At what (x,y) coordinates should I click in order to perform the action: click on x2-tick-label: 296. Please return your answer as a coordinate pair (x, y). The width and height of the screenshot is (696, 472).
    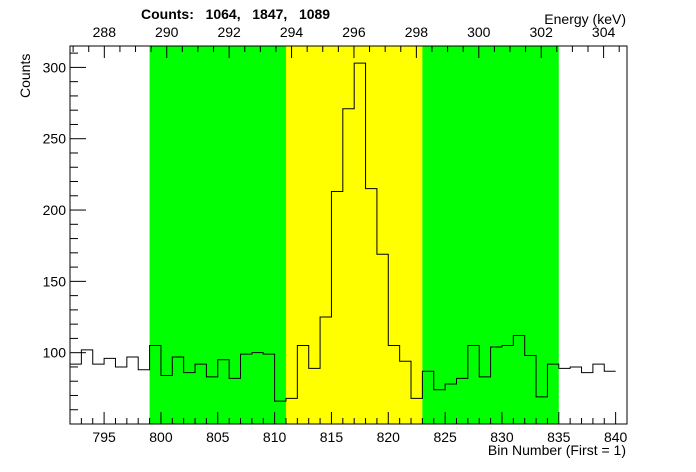
    Looking at the image, I should click on (354, 32).